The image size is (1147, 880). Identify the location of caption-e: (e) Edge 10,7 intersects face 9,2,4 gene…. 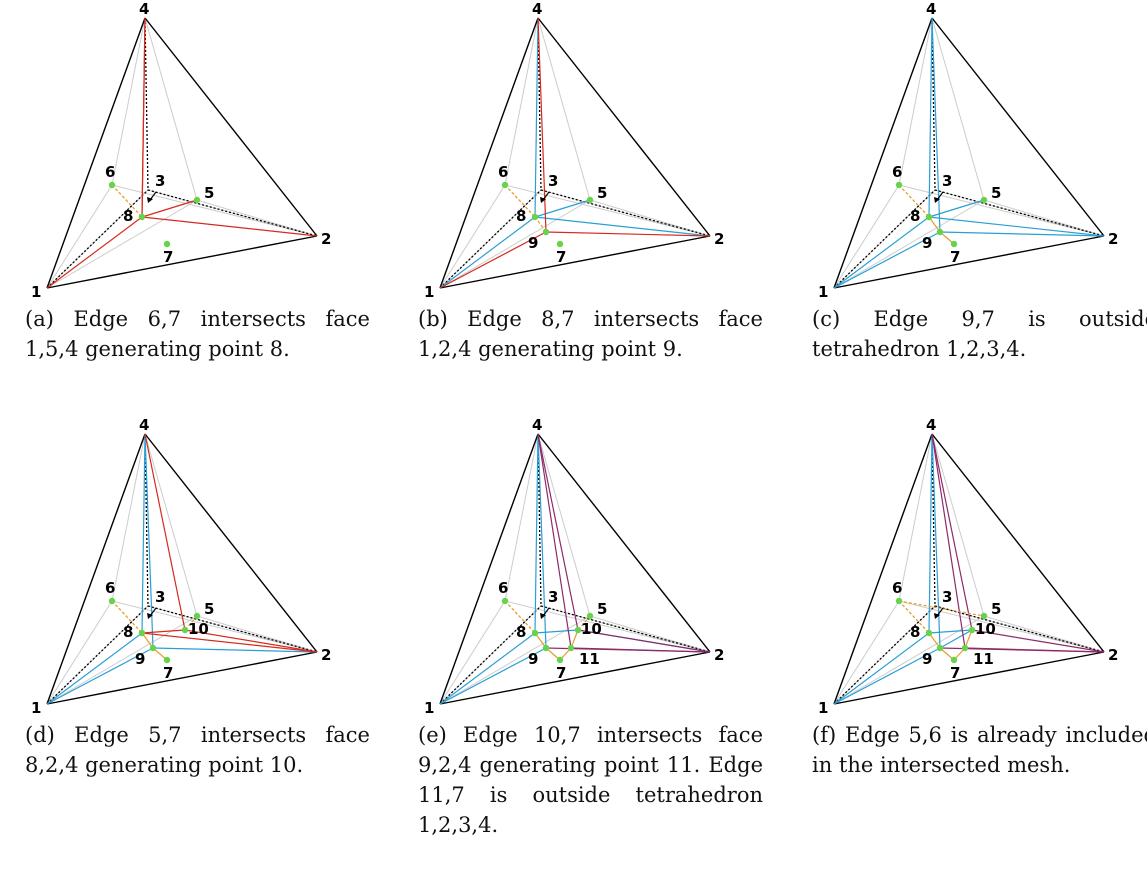
(590, 780).